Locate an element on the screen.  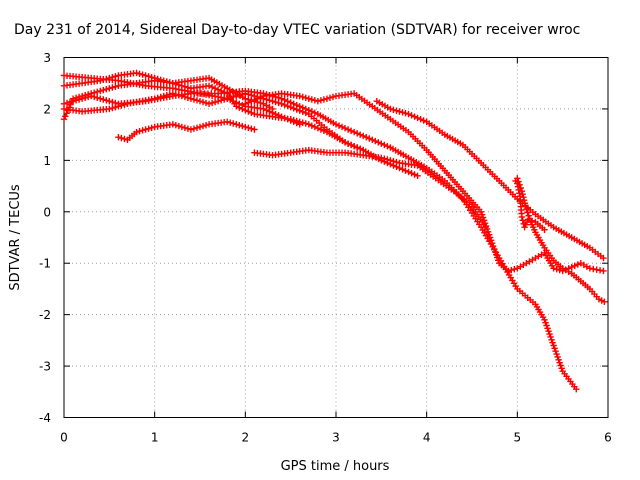
y-tick-label: -4 is located at coordinates (45, 418).